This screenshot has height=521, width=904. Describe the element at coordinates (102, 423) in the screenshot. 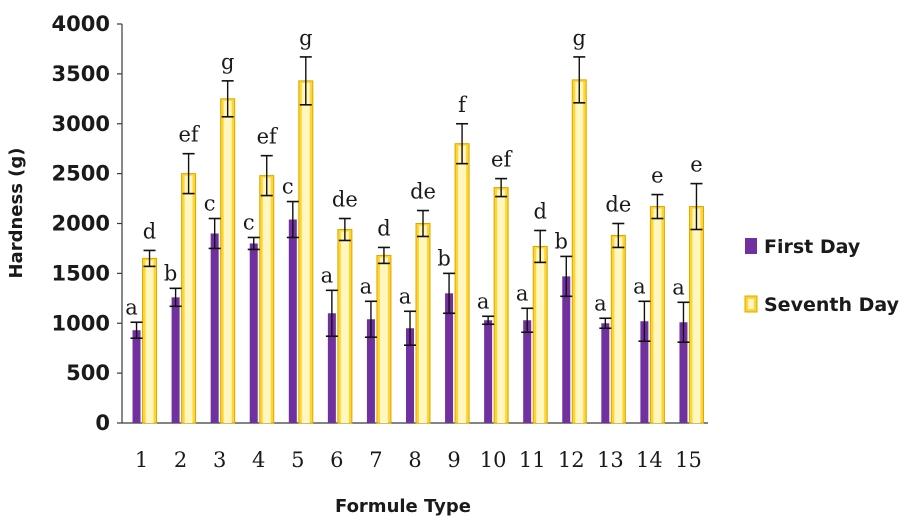

I see `y-tick-label: 0` at that location.